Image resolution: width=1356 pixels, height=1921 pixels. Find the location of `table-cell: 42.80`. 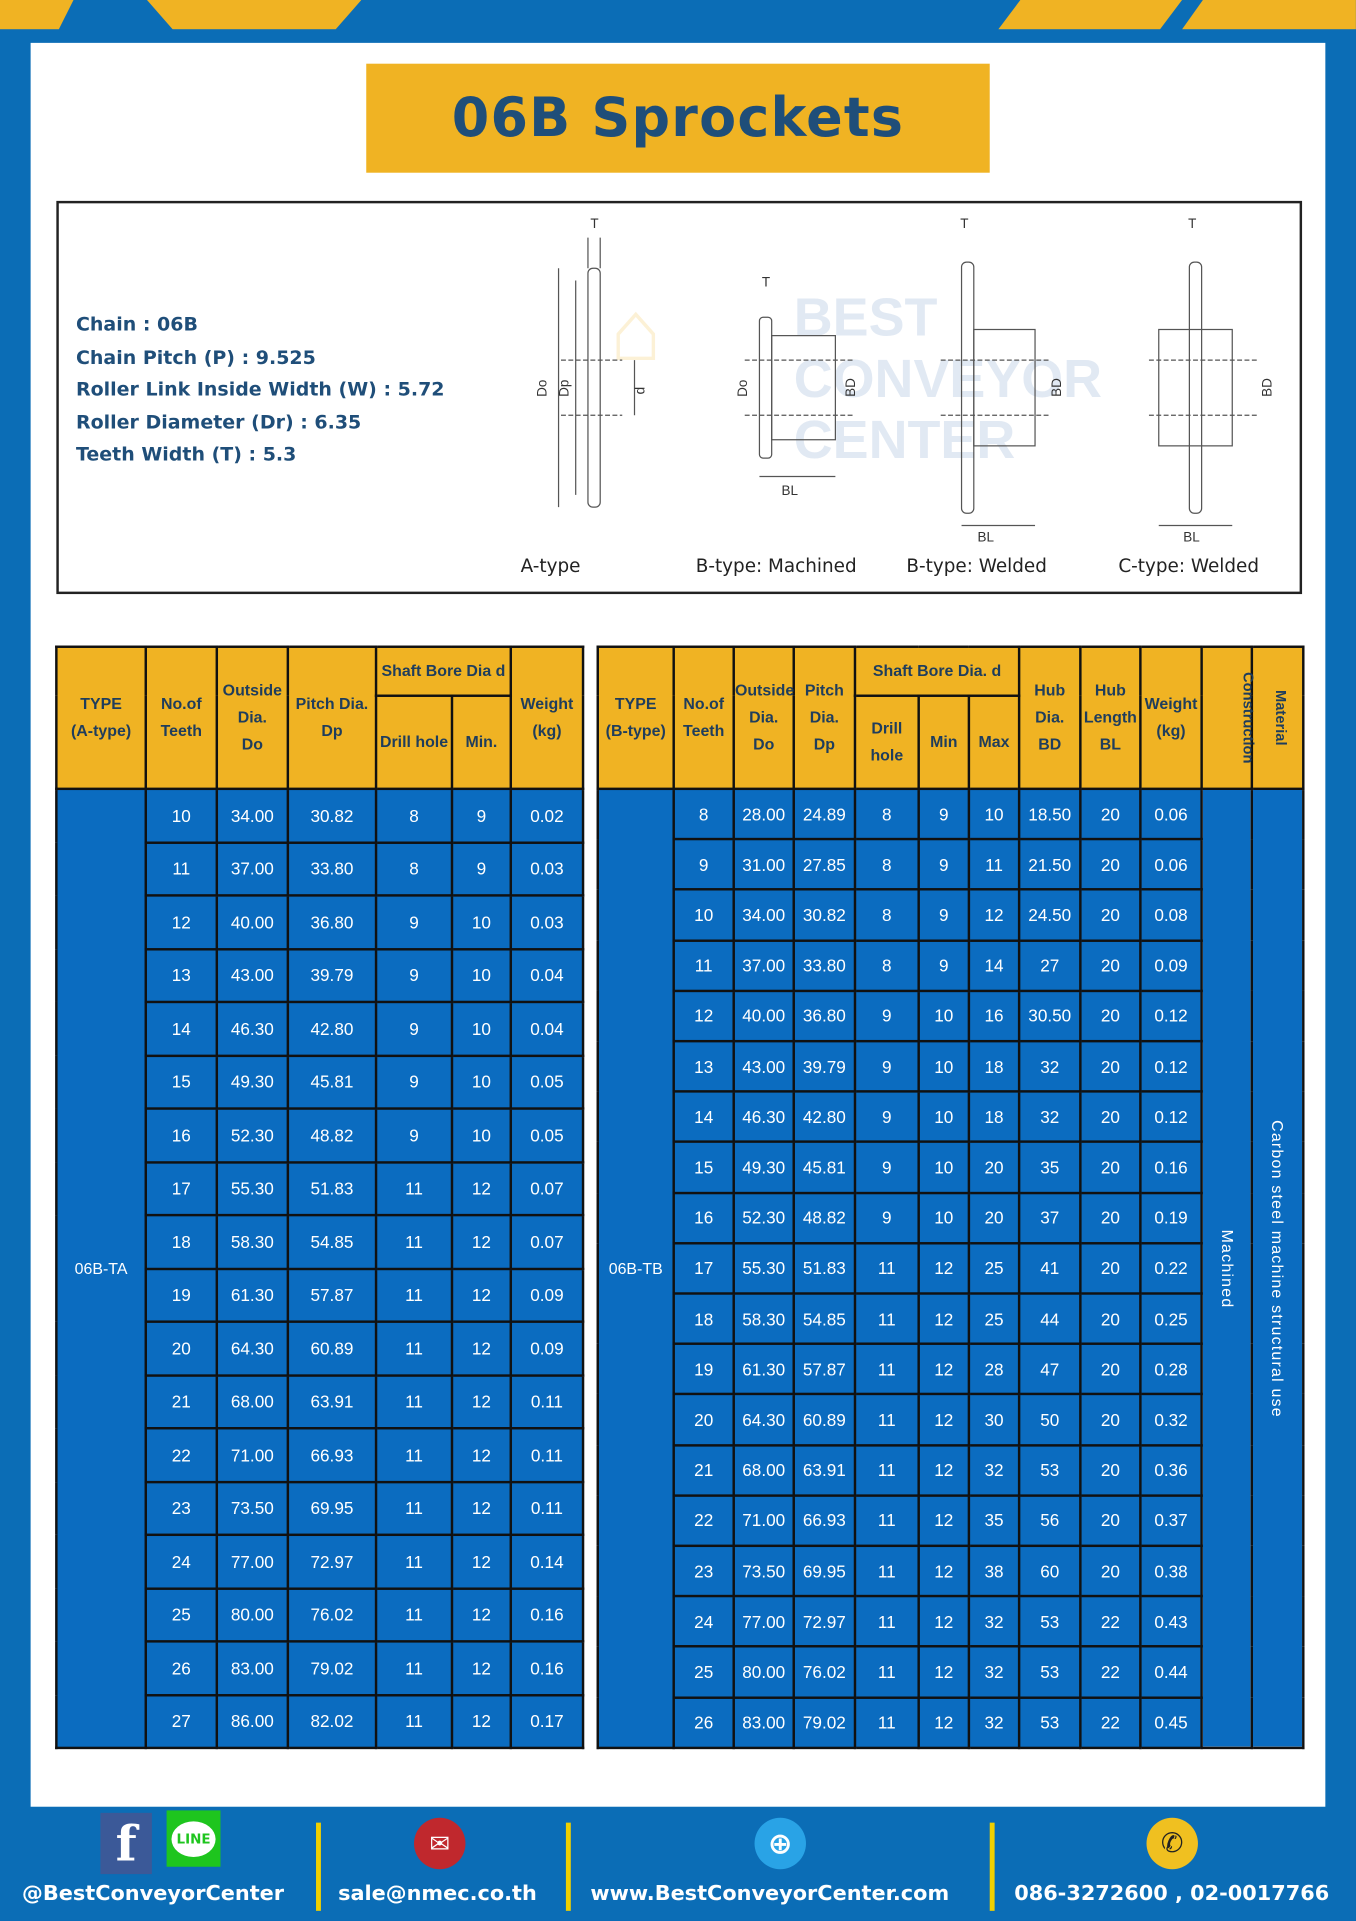

table-cell: 42.80 is located at coordinates (824, 1117).